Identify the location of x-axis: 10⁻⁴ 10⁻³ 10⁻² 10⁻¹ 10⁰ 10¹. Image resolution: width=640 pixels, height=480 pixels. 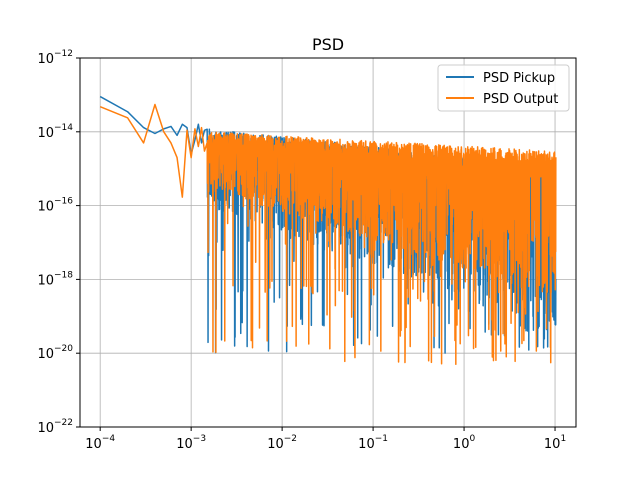
(325, 439).